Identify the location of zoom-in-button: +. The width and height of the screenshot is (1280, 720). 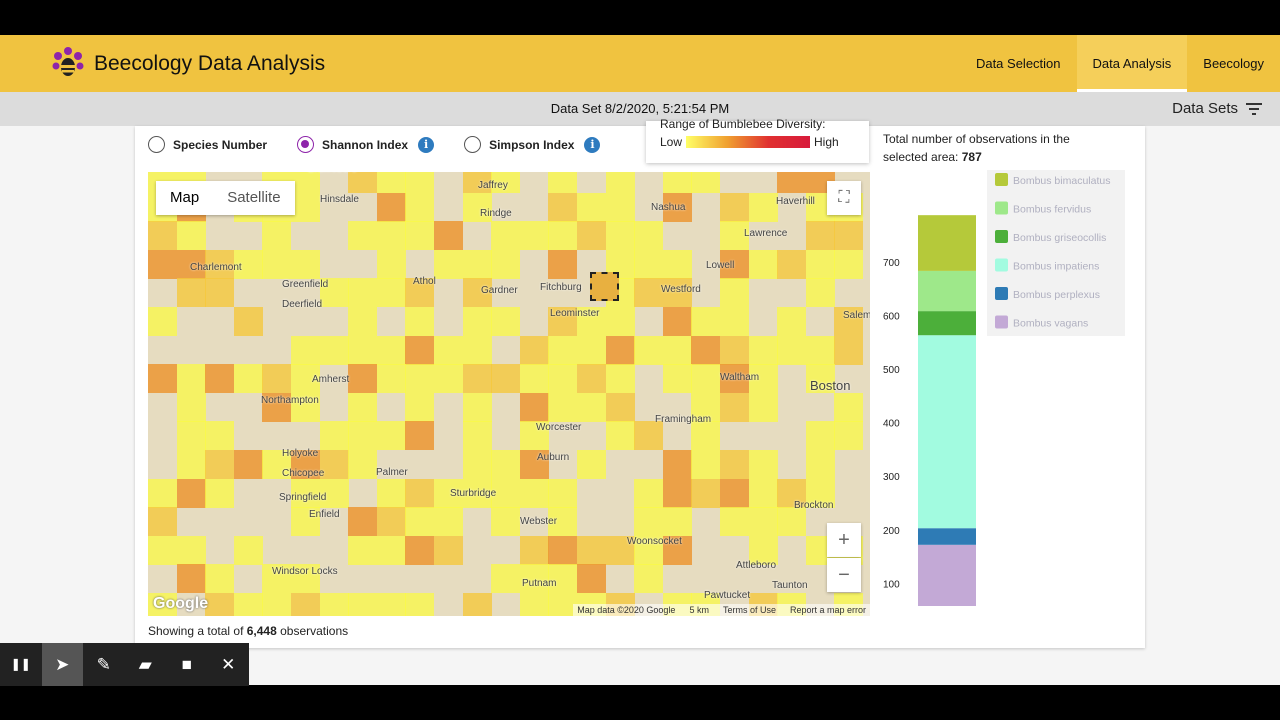
(844, 540).